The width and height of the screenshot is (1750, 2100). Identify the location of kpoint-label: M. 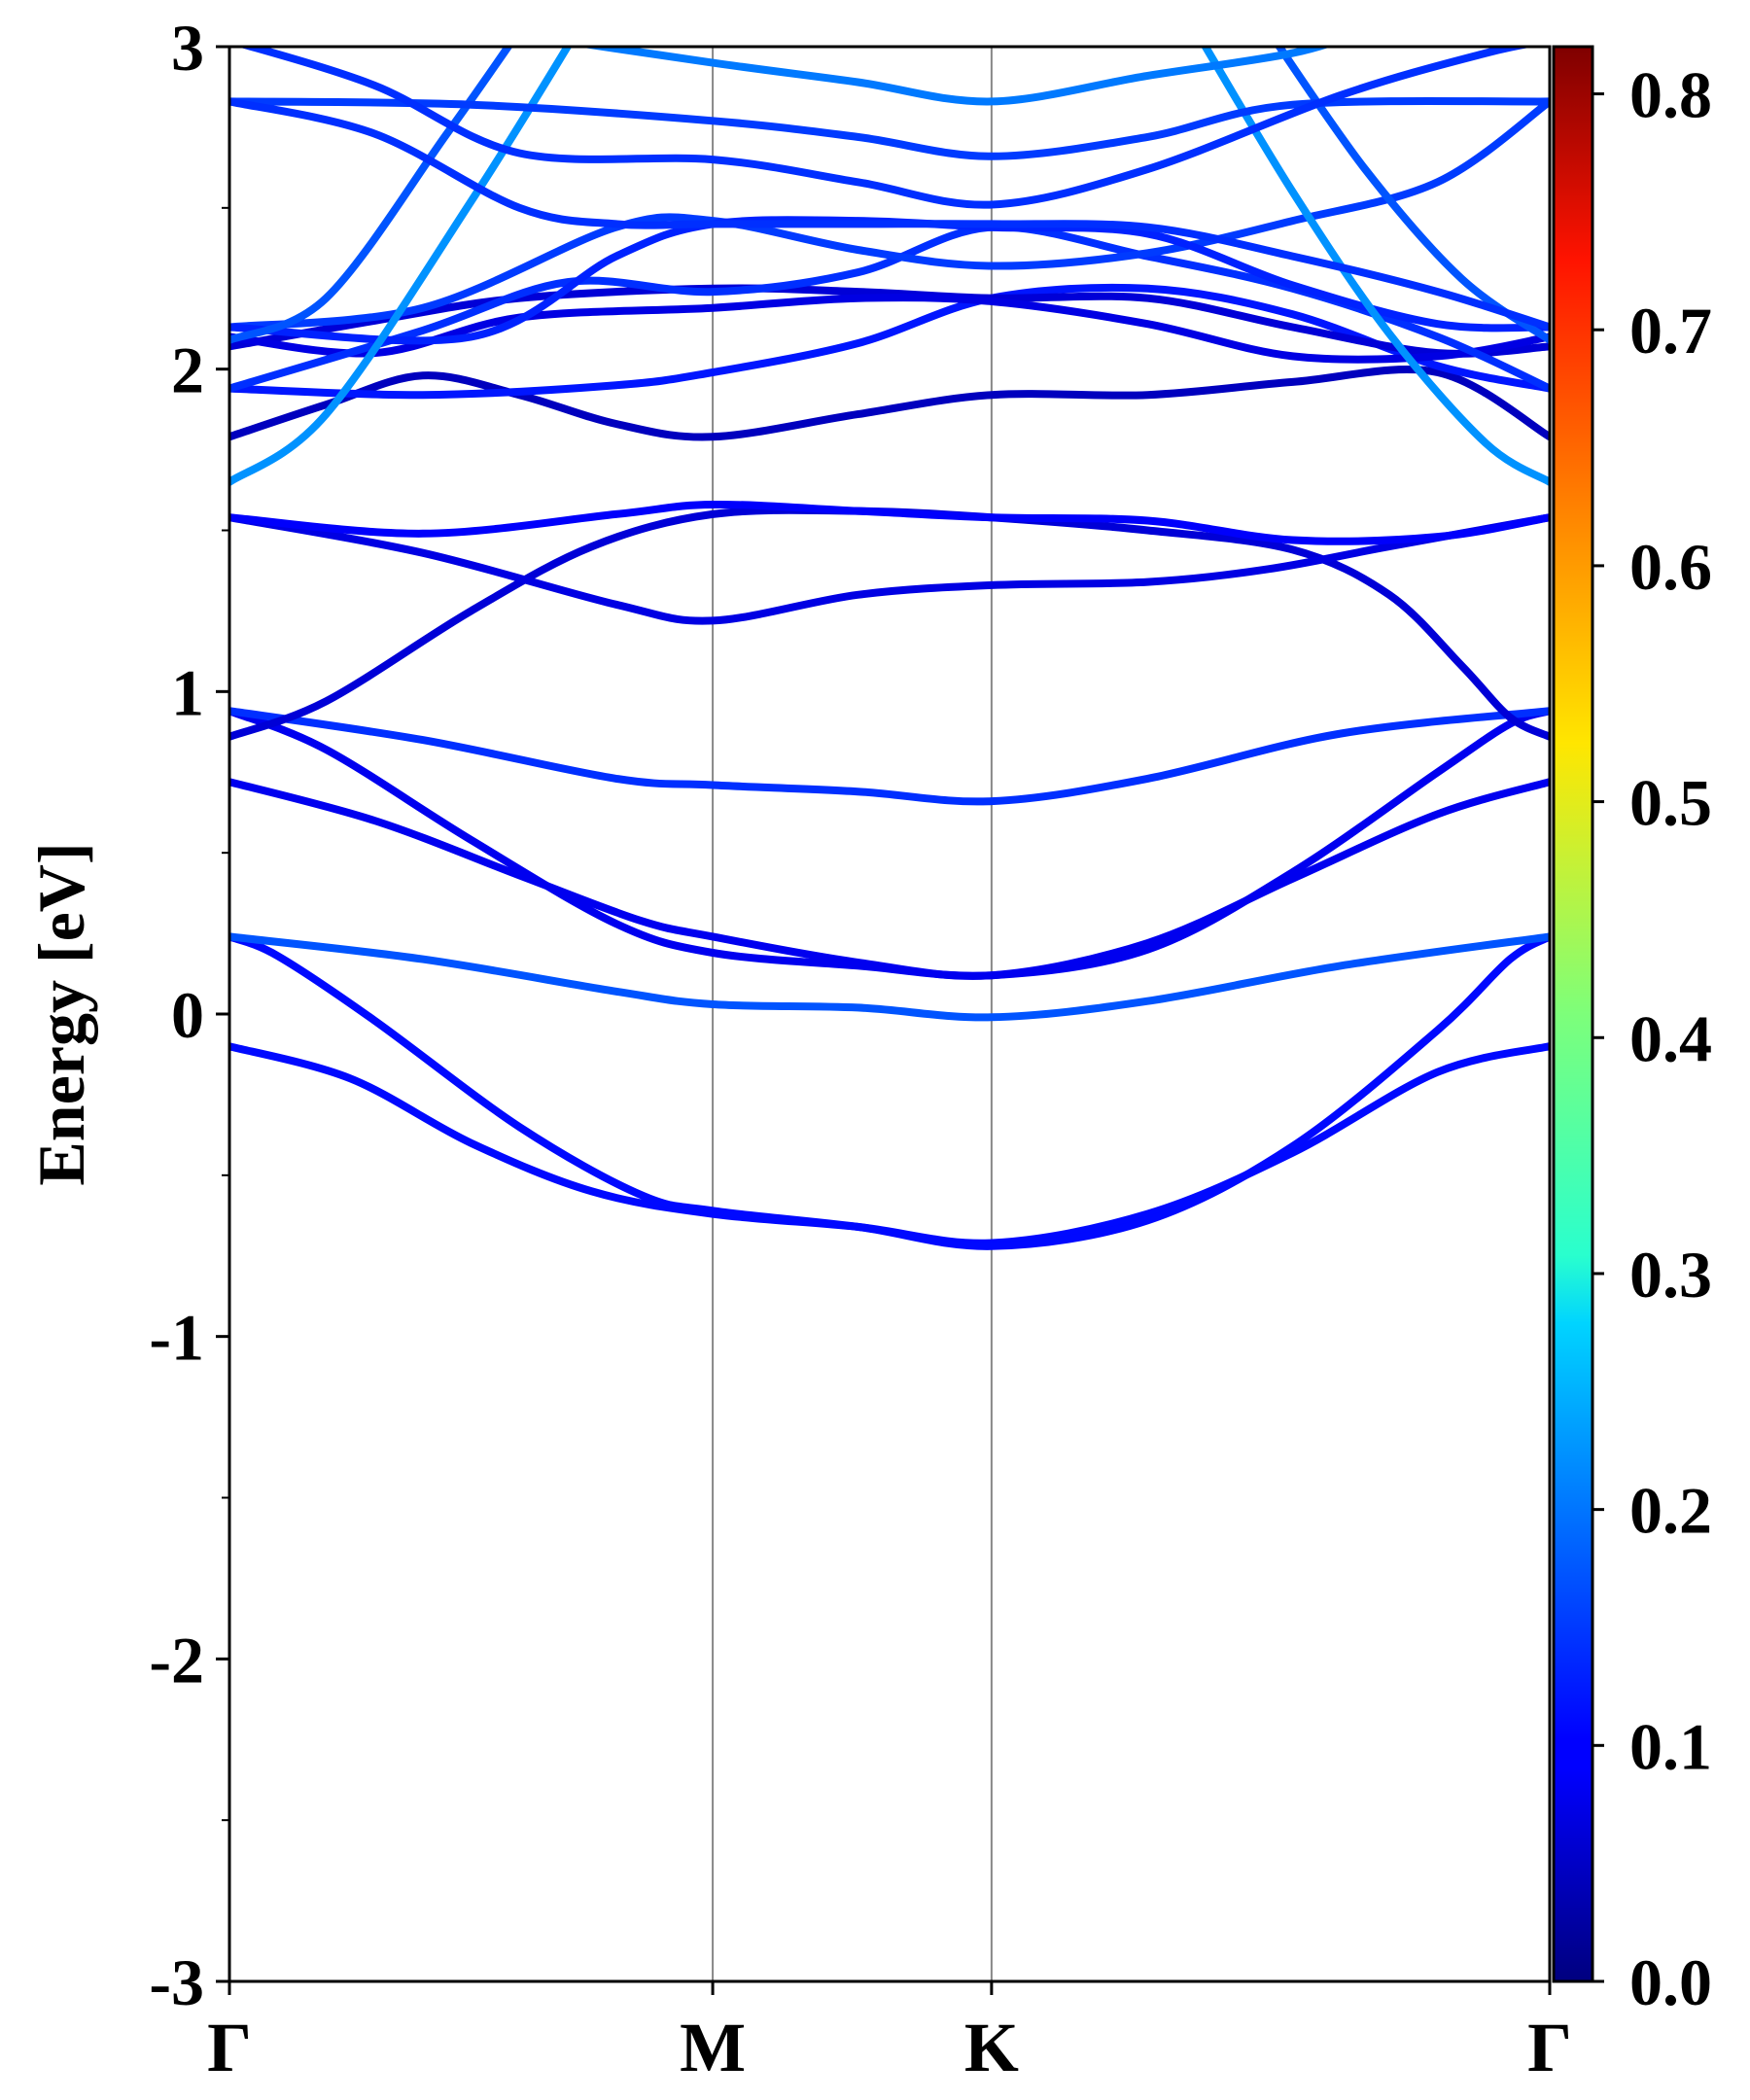
(713, 2047).